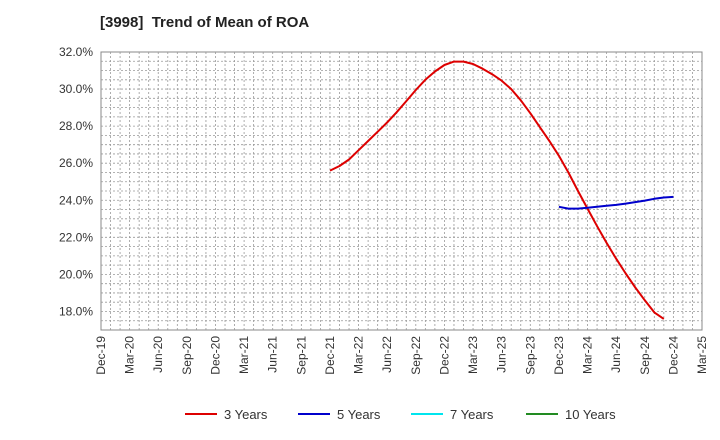 This screenshot has height=440, width=720. Describe the element at coordinates (76, 89) in the screenshot. I see `y-tick-label: 30.0%` at that location.